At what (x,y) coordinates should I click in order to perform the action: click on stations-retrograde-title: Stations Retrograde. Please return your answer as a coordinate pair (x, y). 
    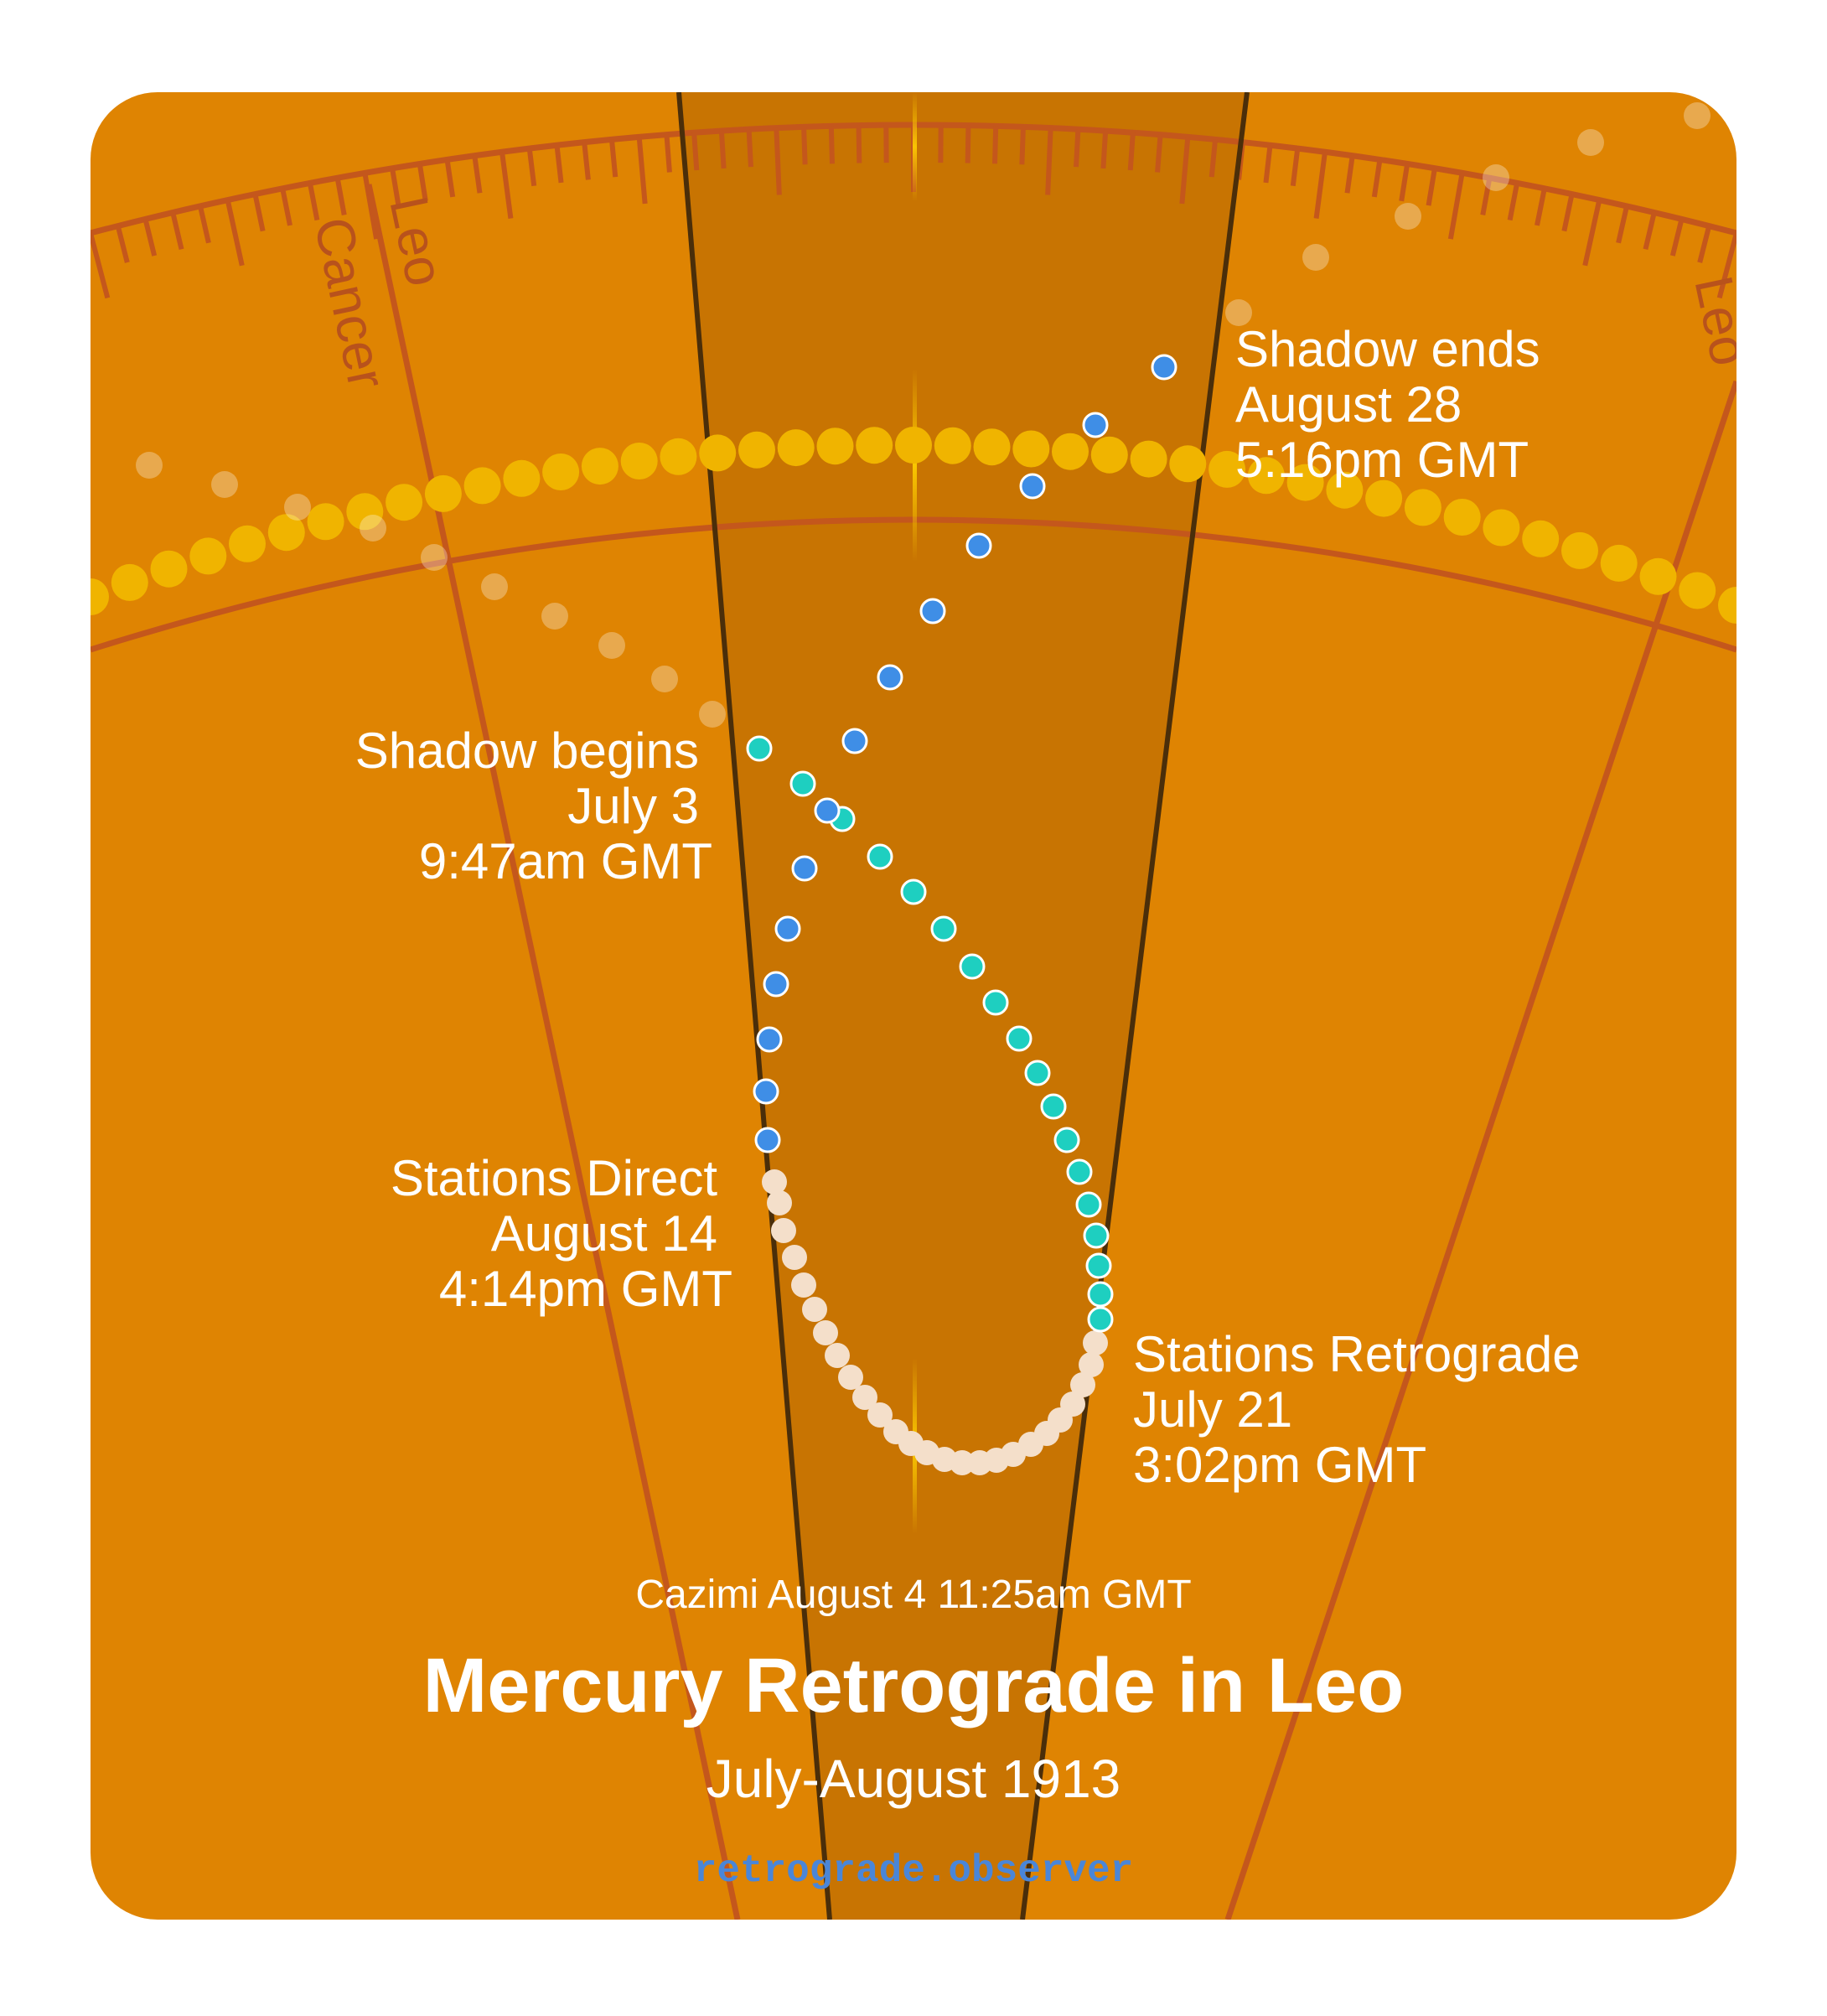
    Looking at the image, I should click on (1357, 1354).